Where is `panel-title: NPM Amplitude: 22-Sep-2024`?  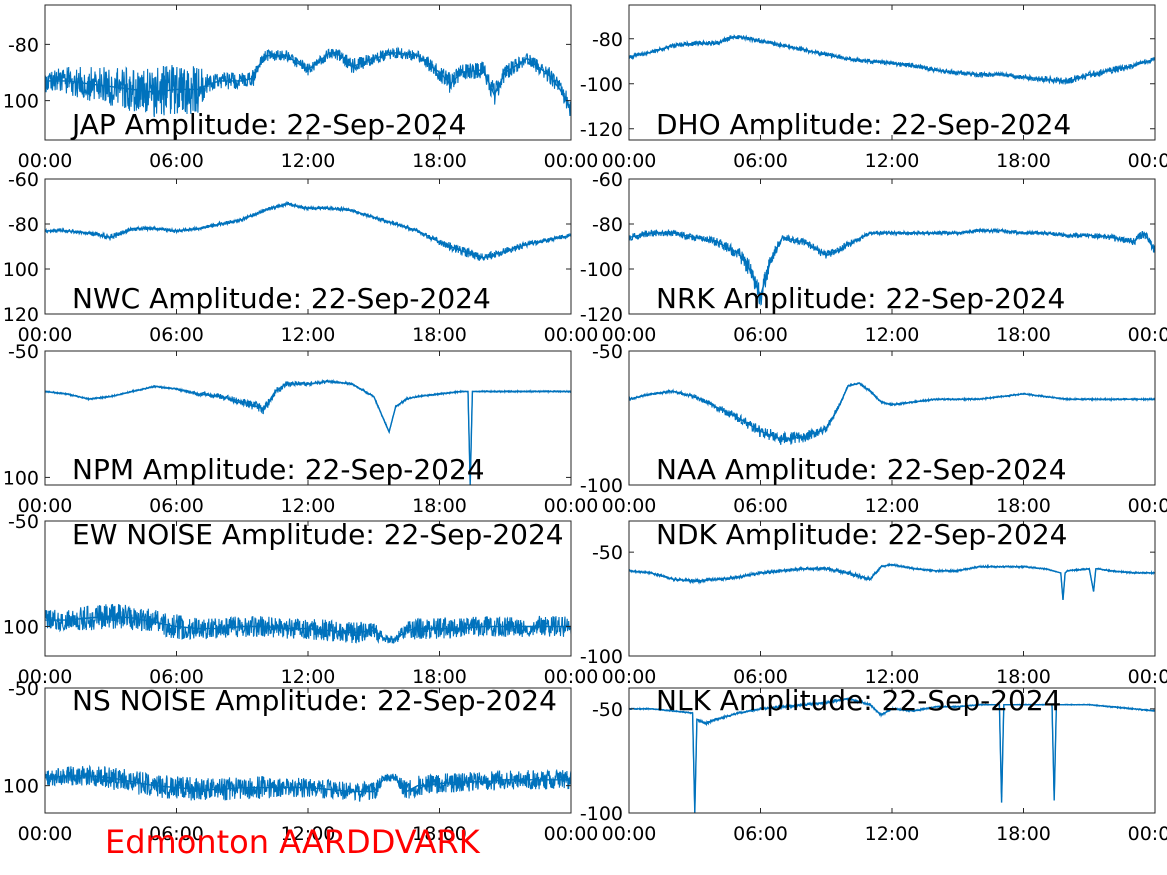 panel-title: NPM Amplitude: 22-Sep-2024 is located at coordinates (278, 469).